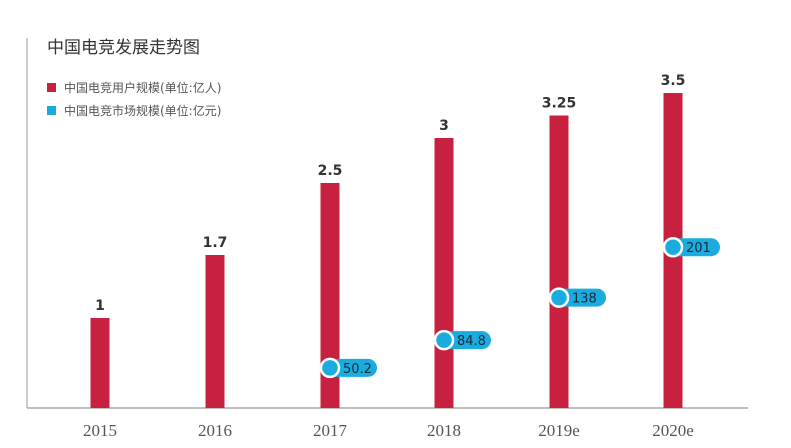  What do you see at coordinates (444, 340) in the screenshot?
I see `market-point-2018` at bounding box center [444, 340].